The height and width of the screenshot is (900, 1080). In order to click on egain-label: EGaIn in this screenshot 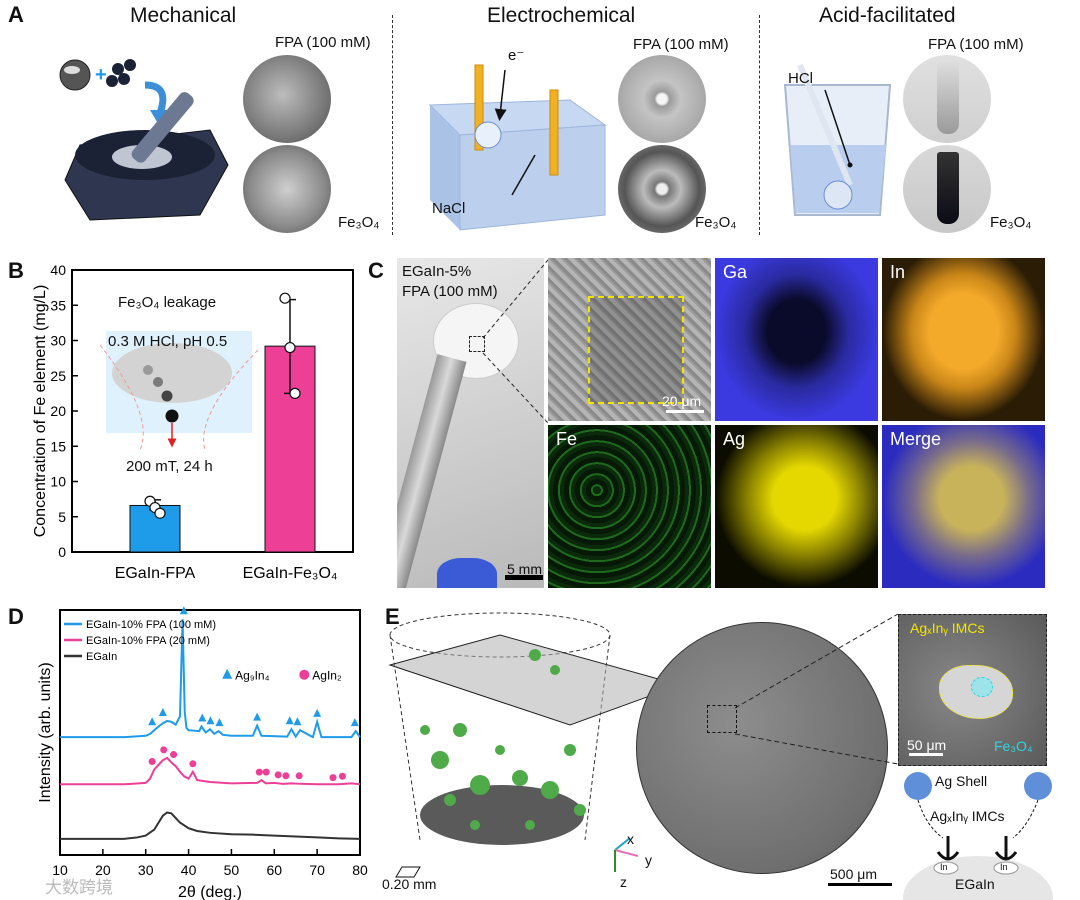, I will do `click(975, 884)`.